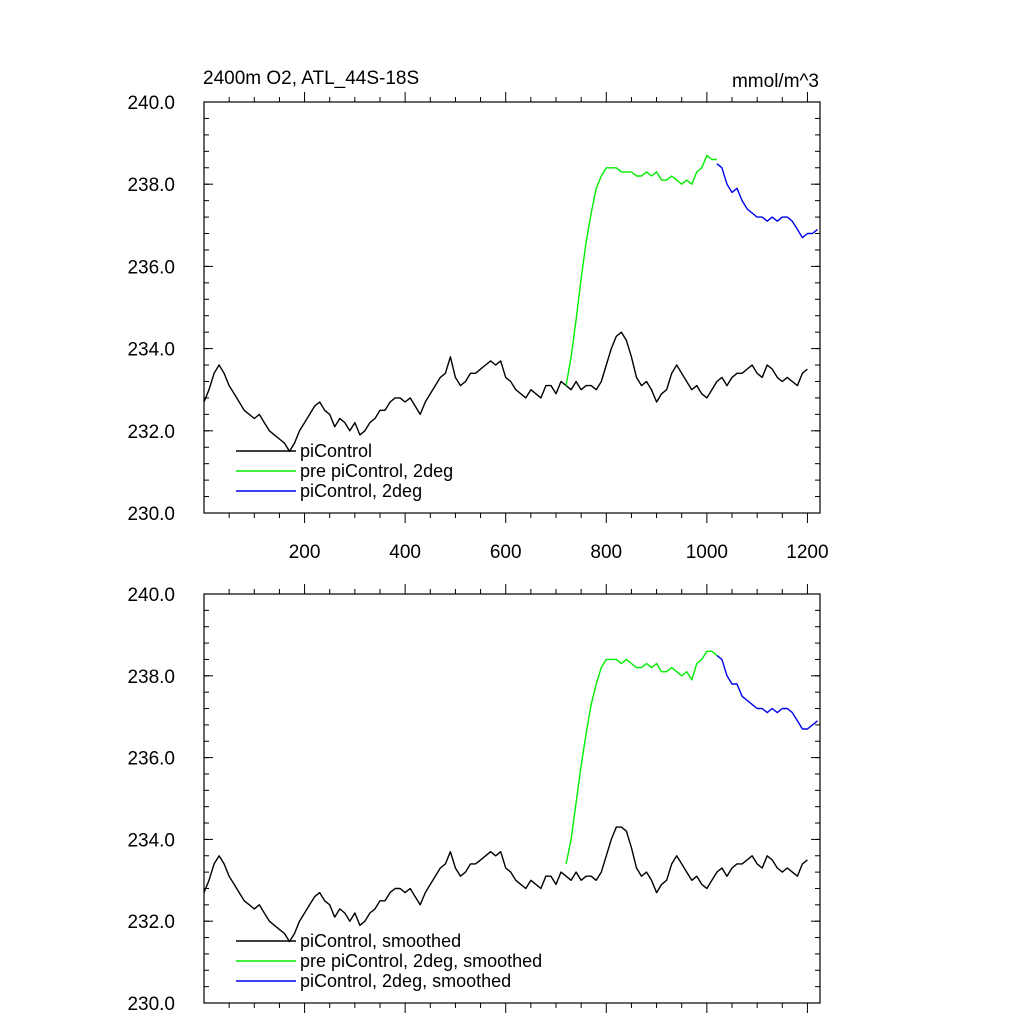 This screenshot has height=1024, width=1024. Describe the element at coordinates (606, 552) in the screenshot. I see `x-tick-label: 800` at that location.